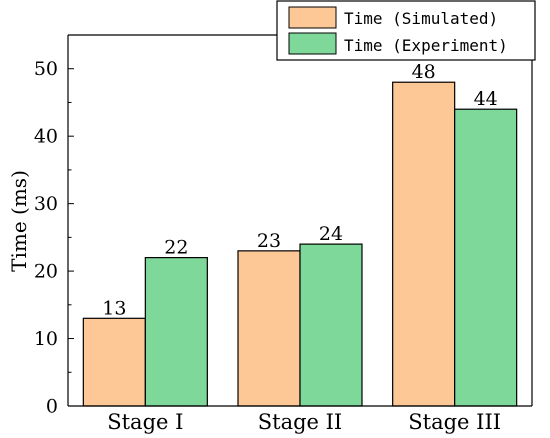 This screenshot has width=550, height=438. I want to click on data-label-experiment-2: 24, so click(331, 234).